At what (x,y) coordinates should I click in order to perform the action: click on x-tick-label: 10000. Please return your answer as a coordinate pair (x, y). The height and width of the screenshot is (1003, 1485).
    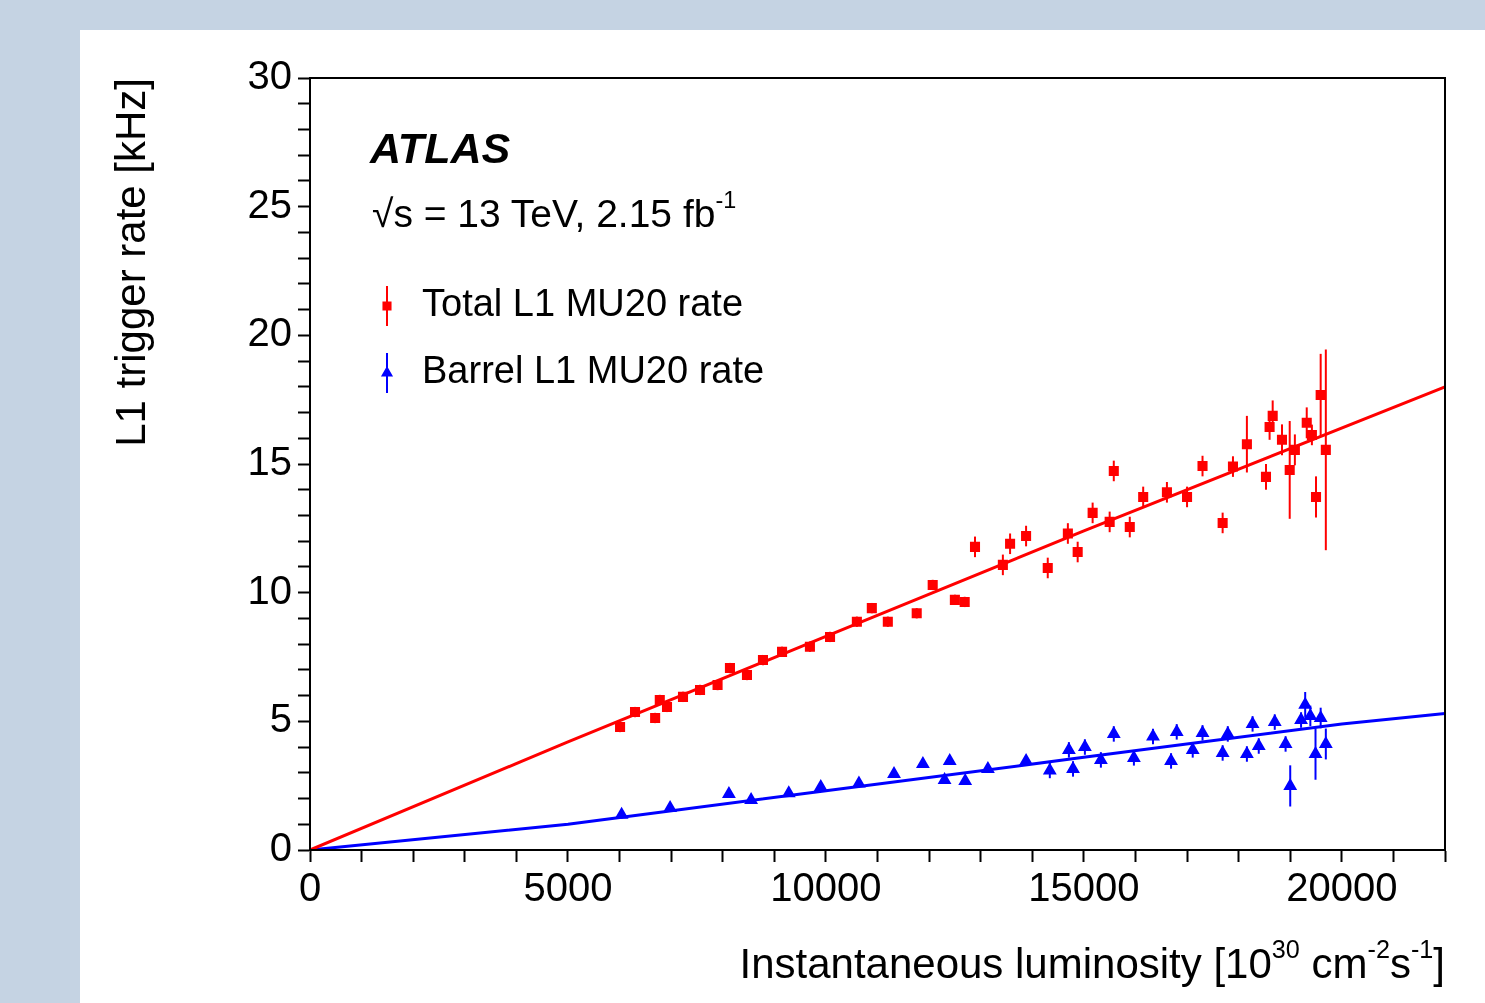
    Looking at the image, I should click on (826, 887).